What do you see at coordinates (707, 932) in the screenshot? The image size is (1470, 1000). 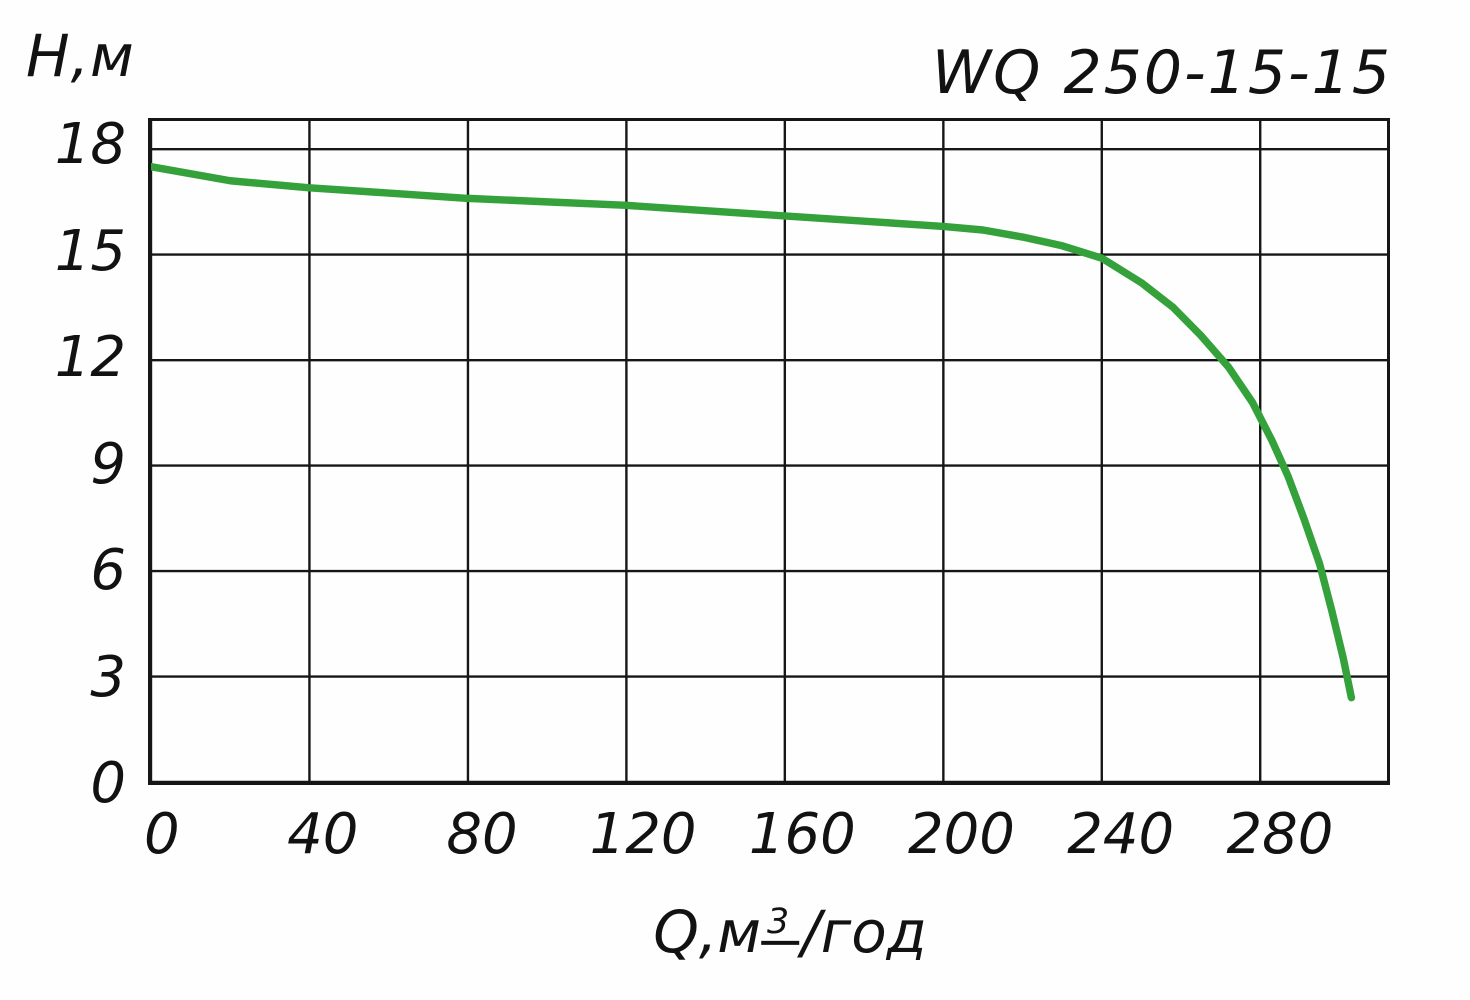 I see `x-axis-title-prefix: Q,м` at bounding box center [707, 932].